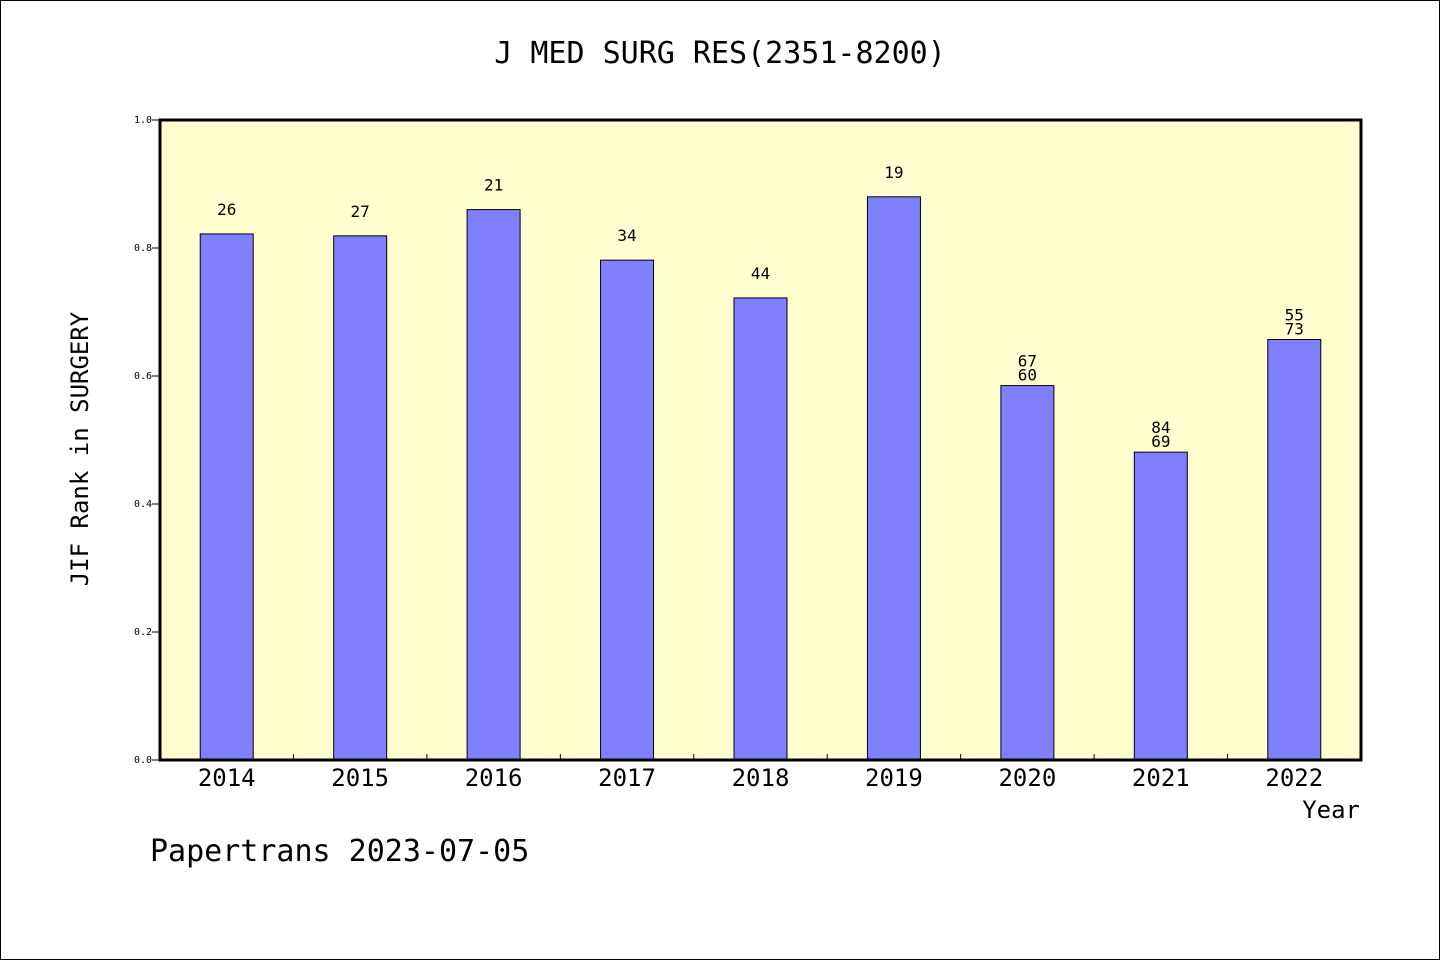  Describe the element at coordinates (1027, 361) in the screenshot. I see `bar-value-label: 67` at that location.